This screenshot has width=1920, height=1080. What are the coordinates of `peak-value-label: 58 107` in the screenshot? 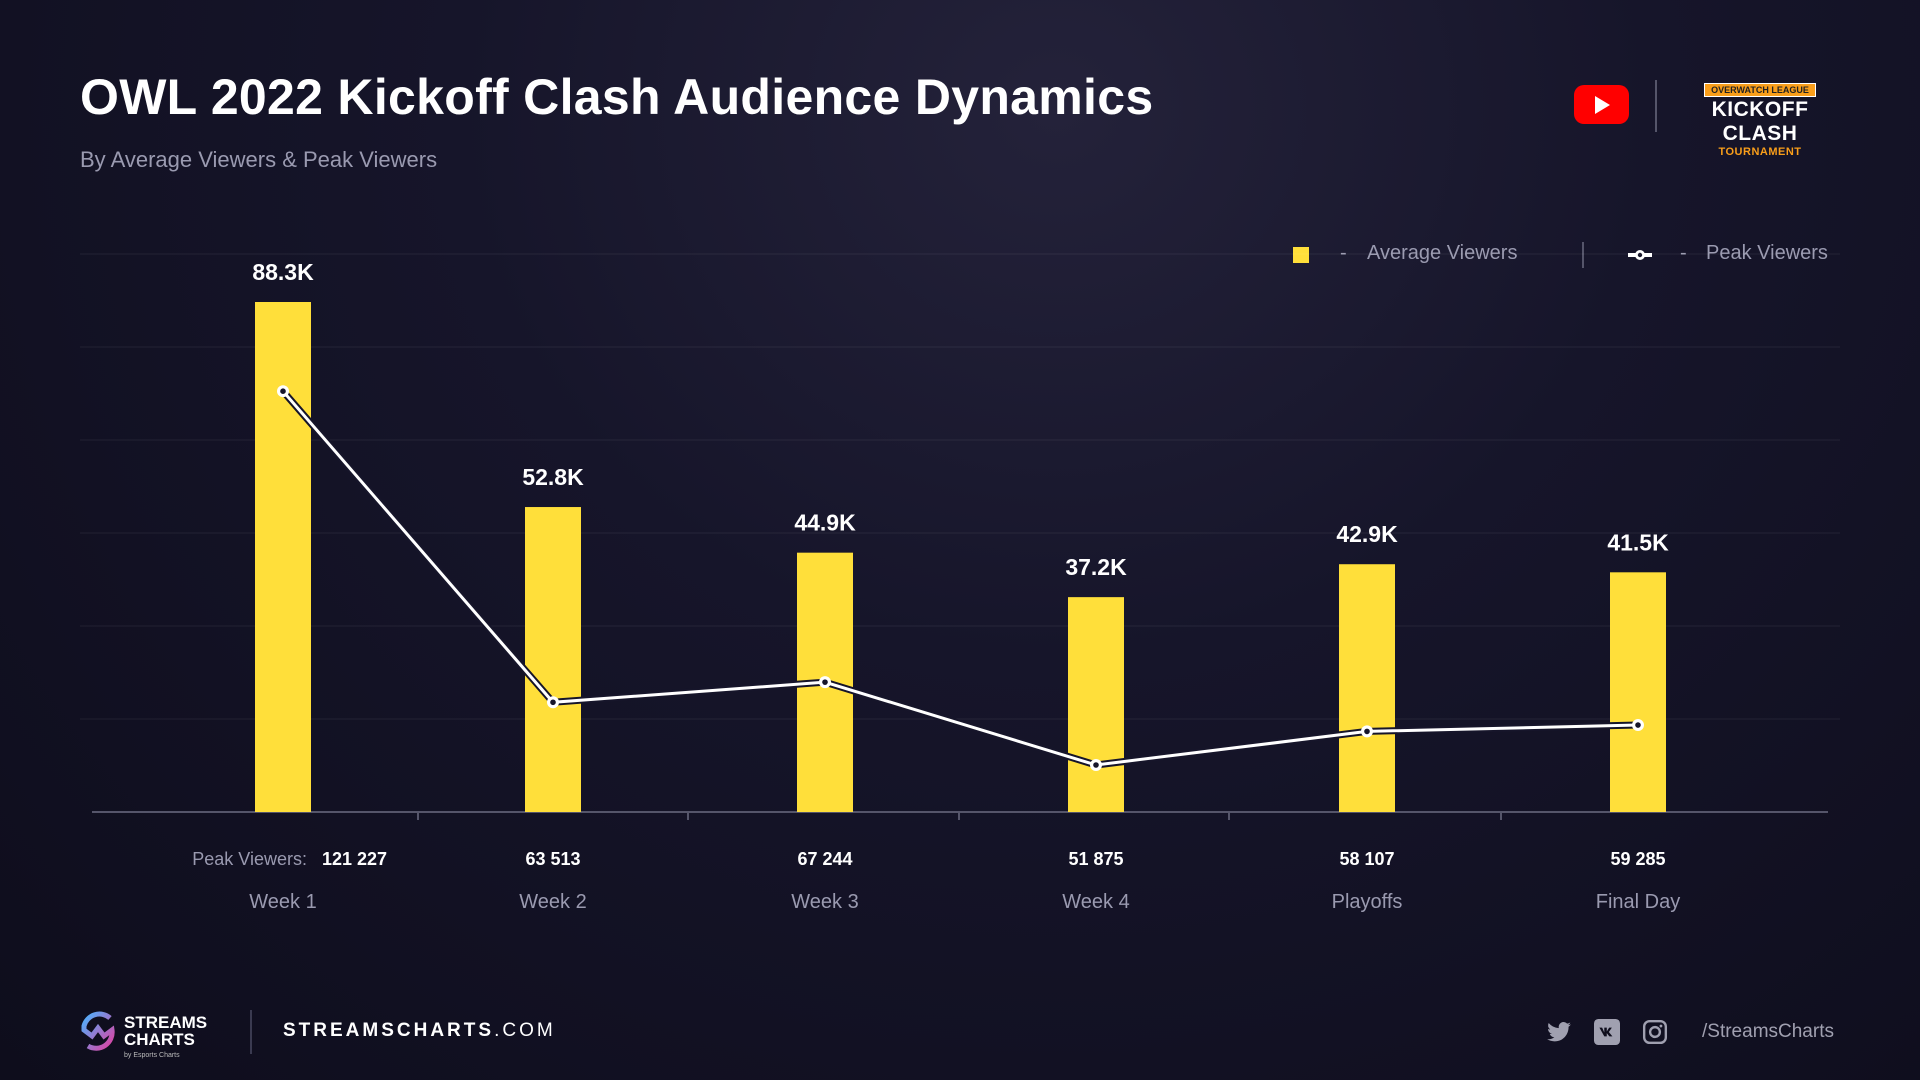 It's located at (1366, 859).